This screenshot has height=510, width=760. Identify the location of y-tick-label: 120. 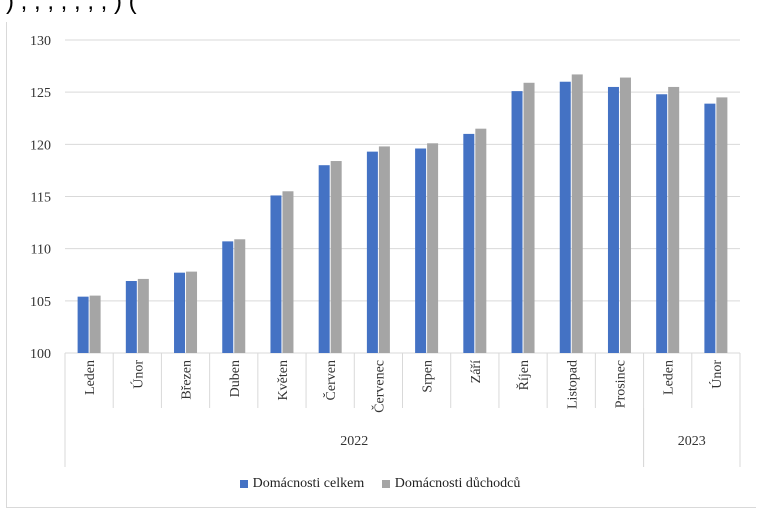
(40, 145).